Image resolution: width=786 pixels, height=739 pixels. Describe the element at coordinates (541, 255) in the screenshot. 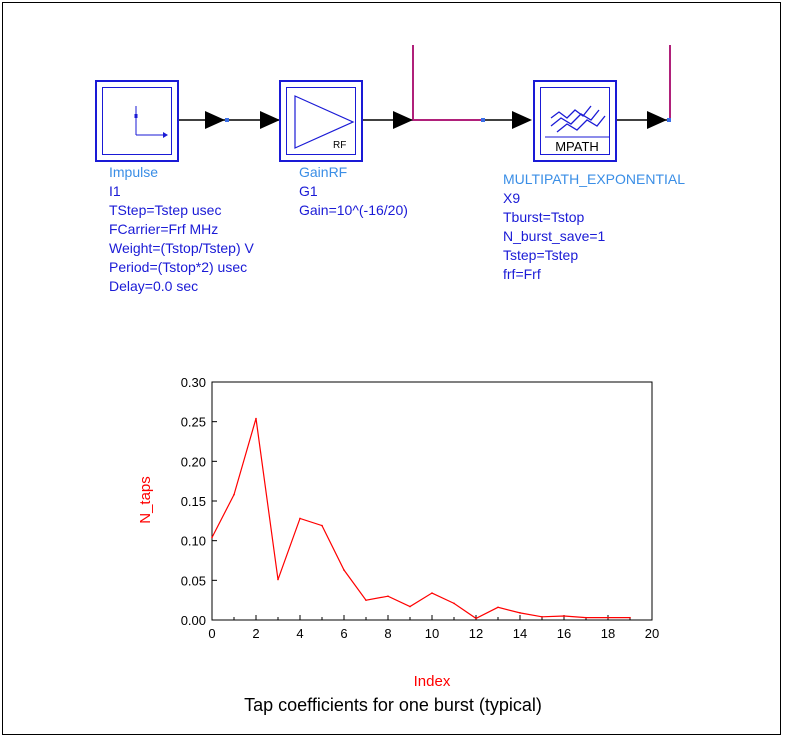

I see `component-parameter: Tstep=Tstep` at that location.